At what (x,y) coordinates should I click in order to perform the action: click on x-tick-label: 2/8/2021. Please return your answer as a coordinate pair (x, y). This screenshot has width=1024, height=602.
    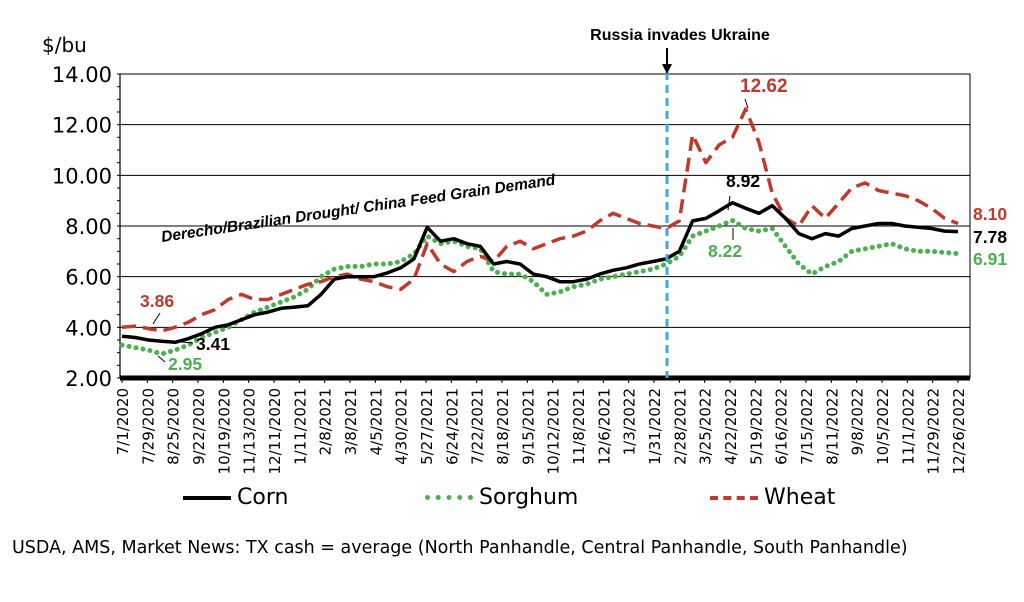
    Looking at the image, I should click on (326, 421).